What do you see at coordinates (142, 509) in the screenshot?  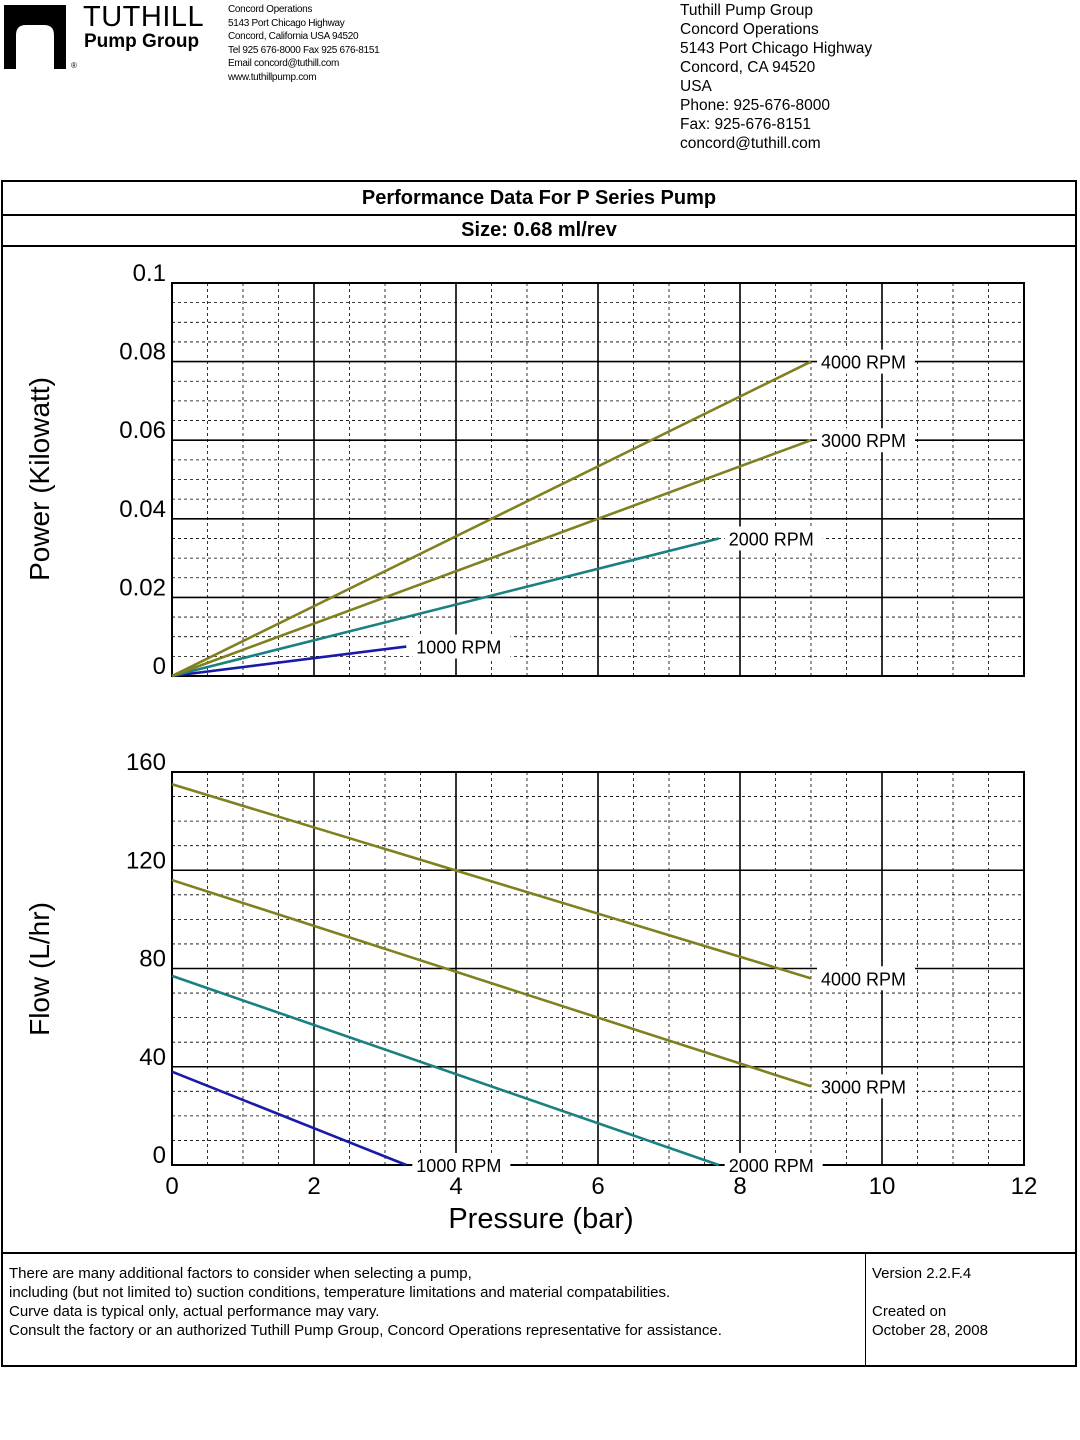 I see `y-tick-label: 0.04` at bounding box center [142, 509].